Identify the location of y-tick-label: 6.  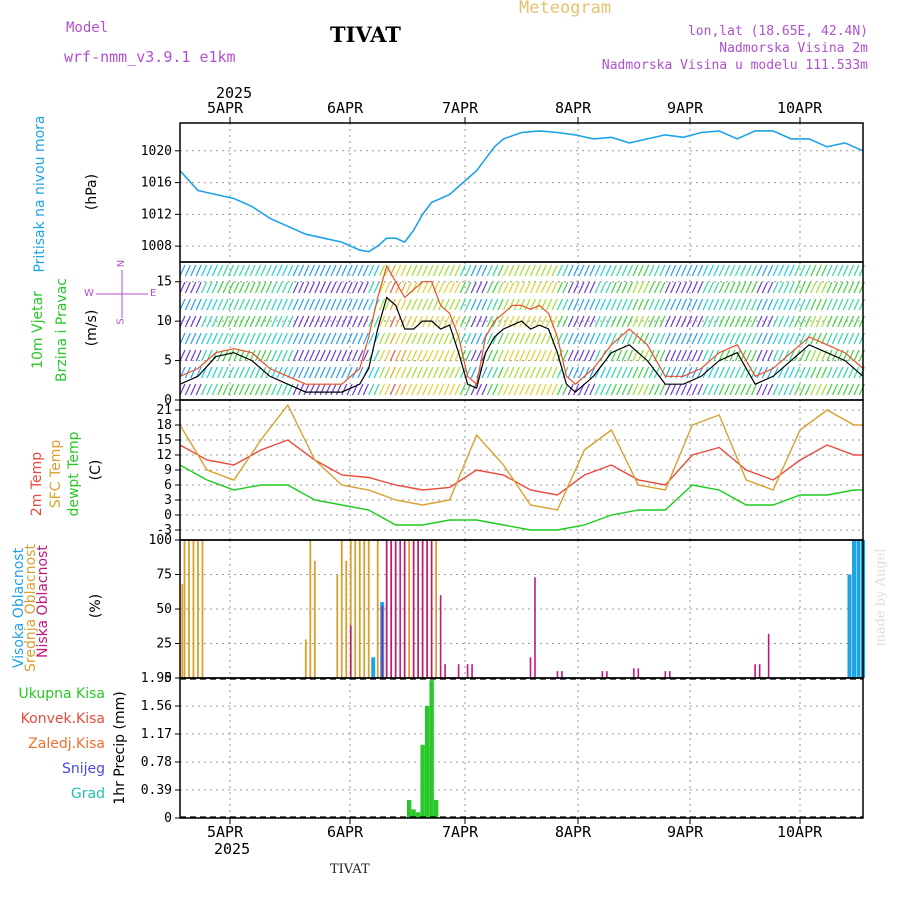
(168, 485).